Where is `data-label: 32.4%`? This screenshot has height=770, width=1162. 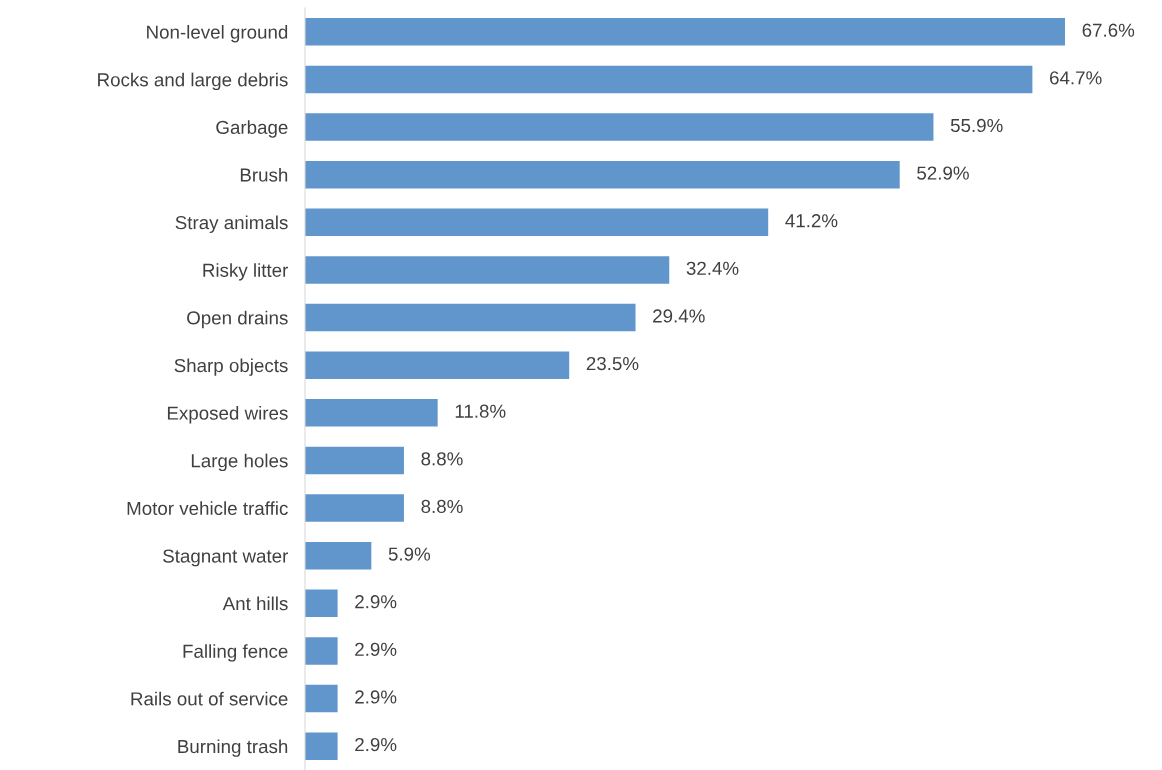 data-label: 32.4% is located at coordinates (712, 268).